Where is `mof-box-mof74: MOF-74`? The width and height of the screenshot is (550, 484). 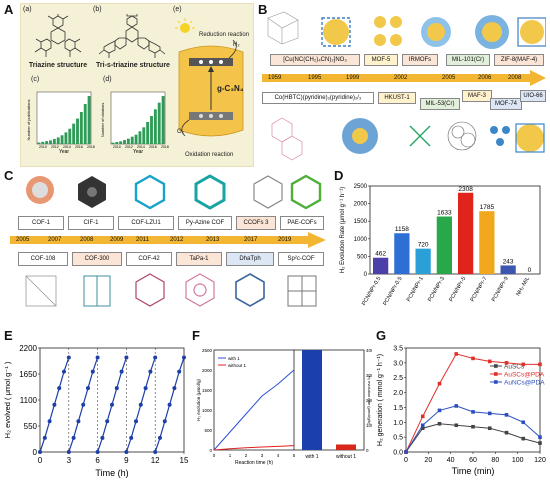 mof-box-mof74: MOF-74 is located at coordinates (506, 104).